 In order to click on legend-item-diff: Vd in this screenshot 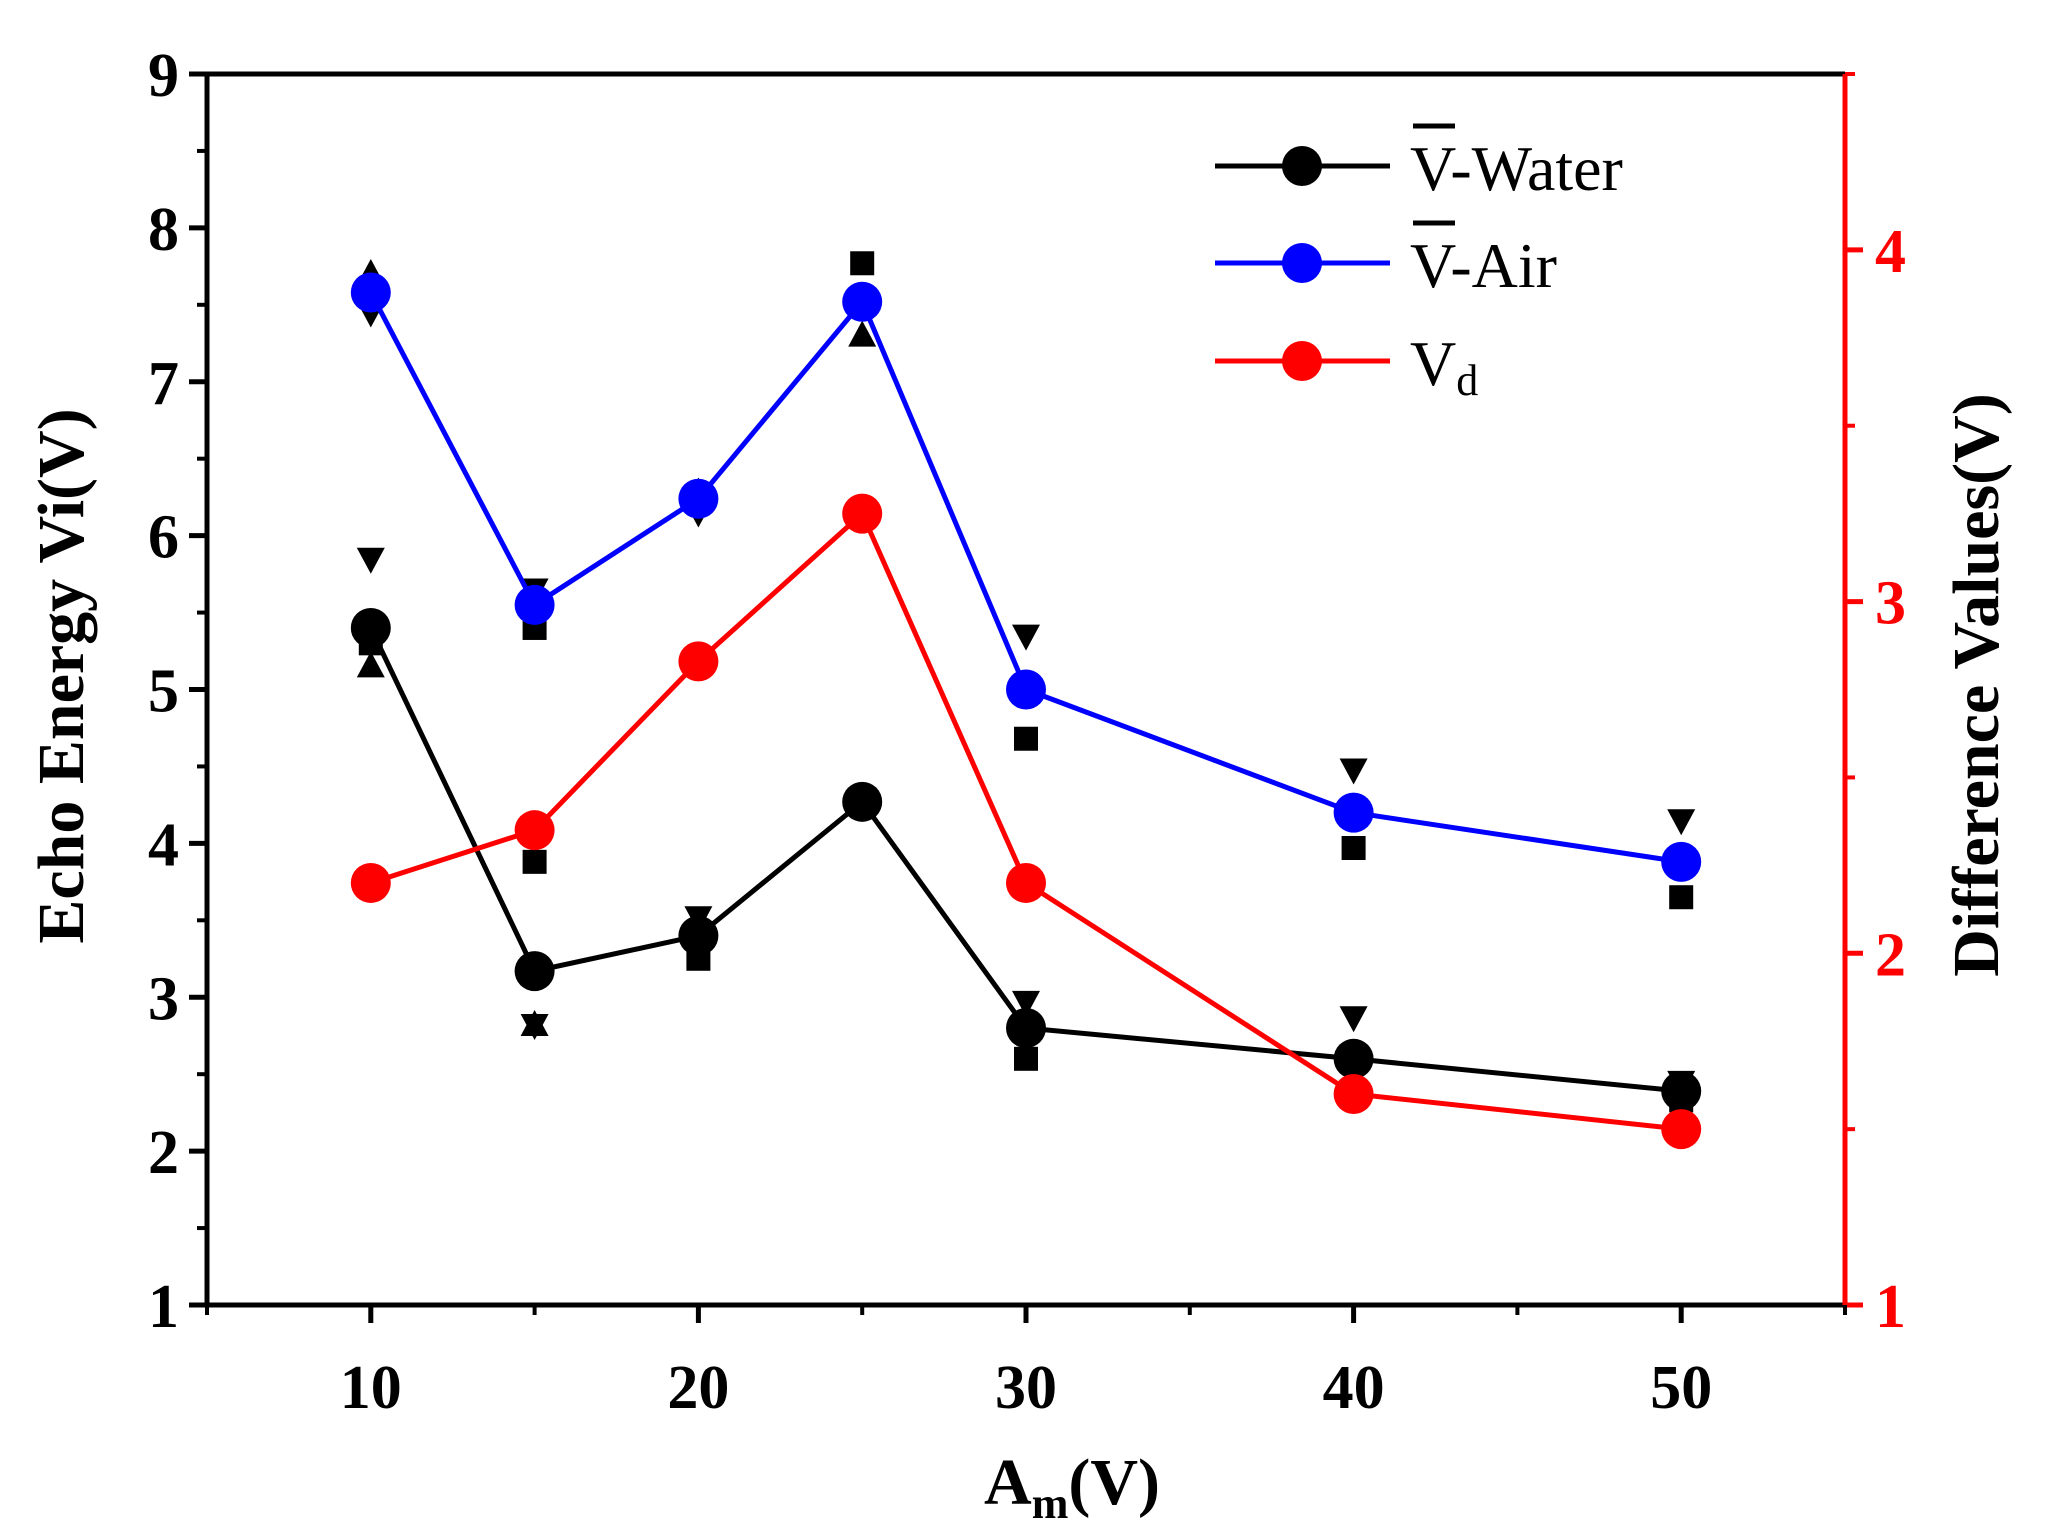, I will do `click(1346, 366)`.